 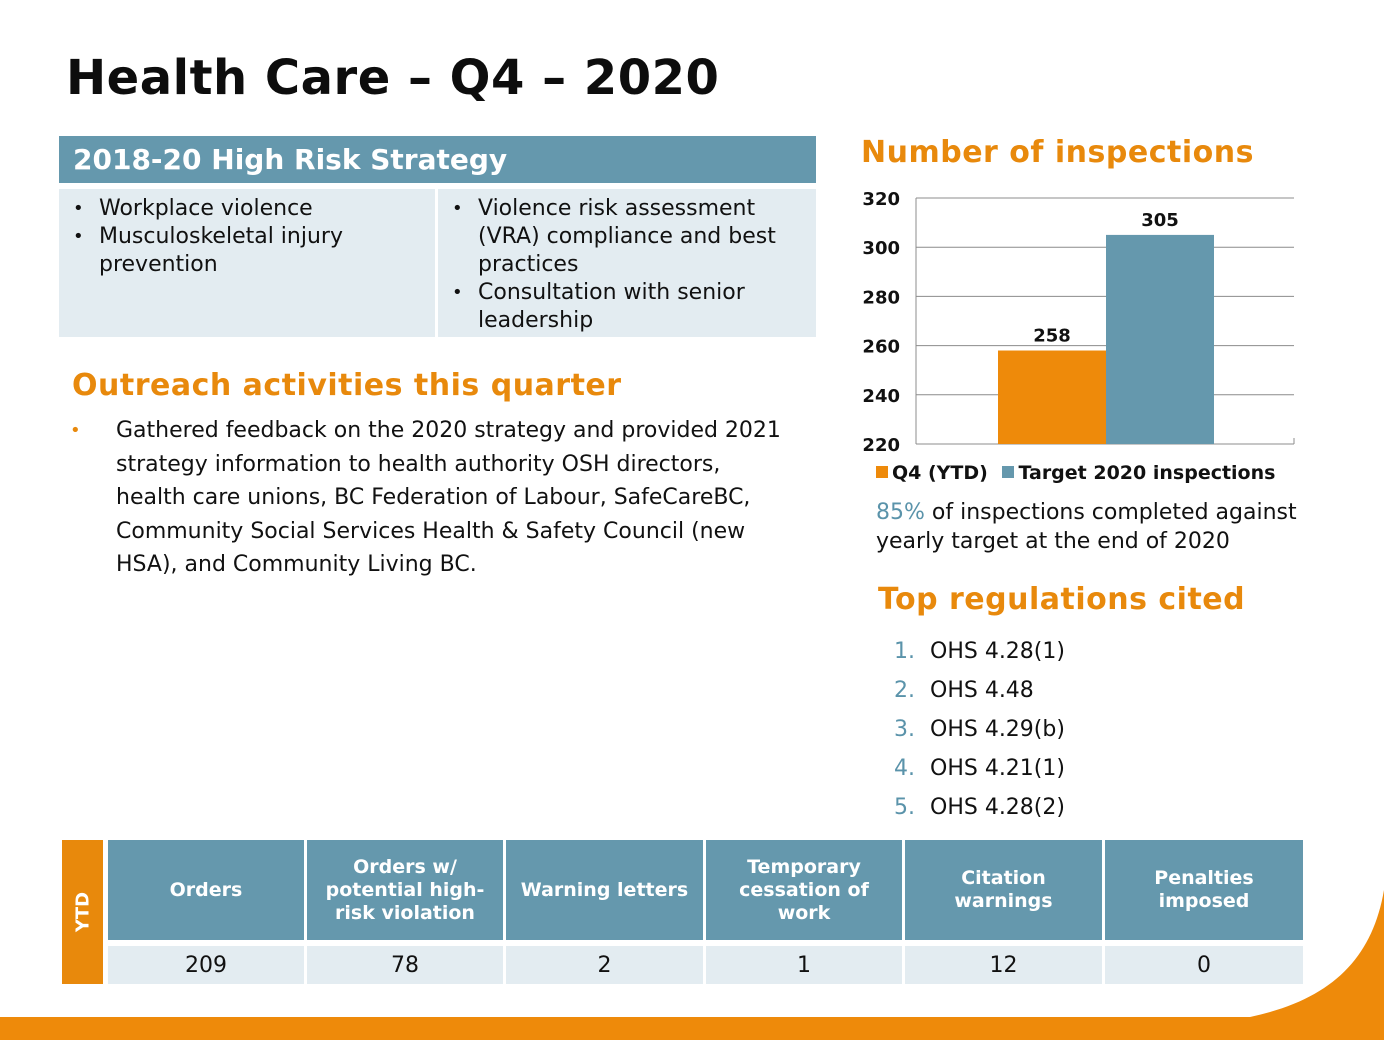 What do you see at coordinates (1204, 965) in the screenshot?
I see `ytd-value-penalties: 0` at bounding box center [1204, 965].